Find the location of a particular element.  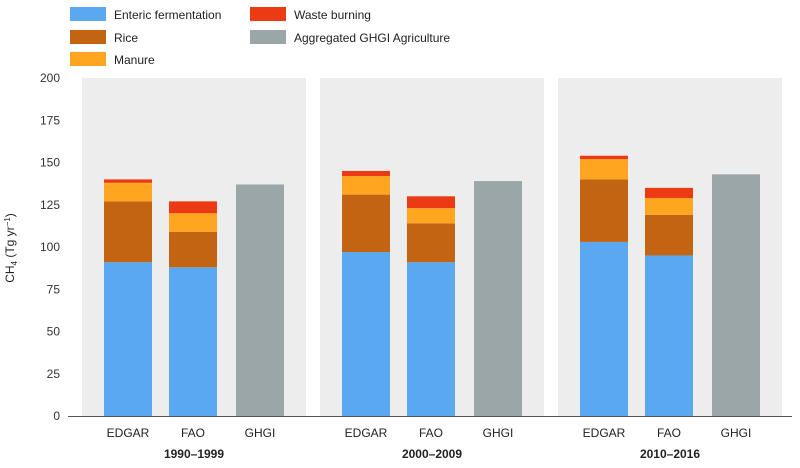

y-tick-label: 50 is located at coordinates (54, 332).